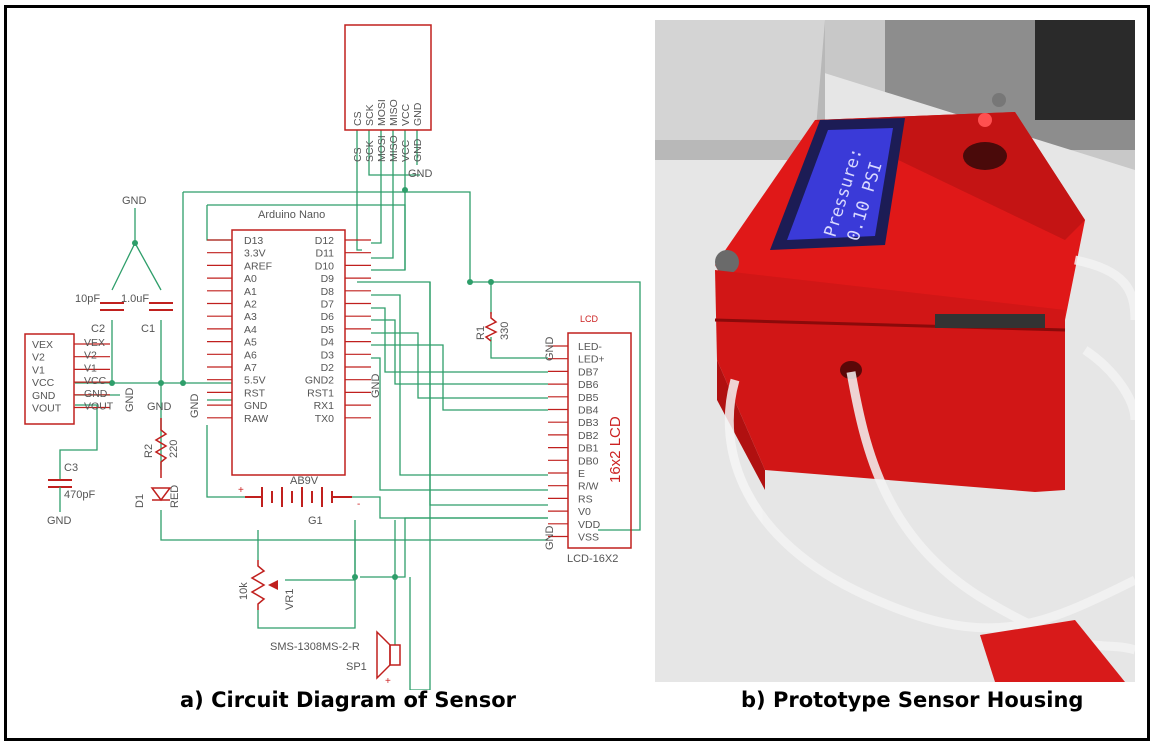 The image size is (1154, 744). Describe the element at coordinates (382, 148) in the screenshot. I see `sd-net-label: MOSI` at that location.